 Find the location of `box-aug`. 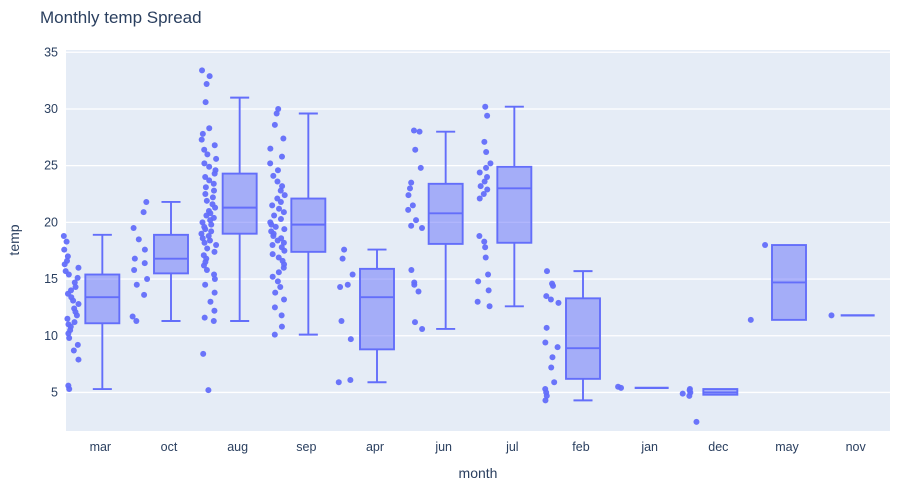

box-aug is located at coordinates (239, 203).